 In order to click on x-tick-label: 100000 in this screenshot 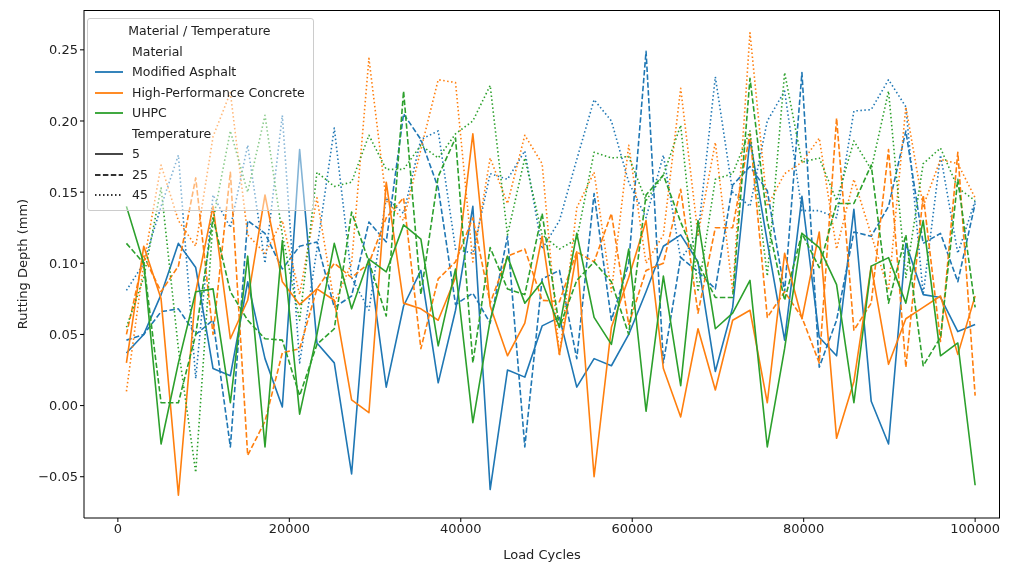, I will do `click(975, 529)`.